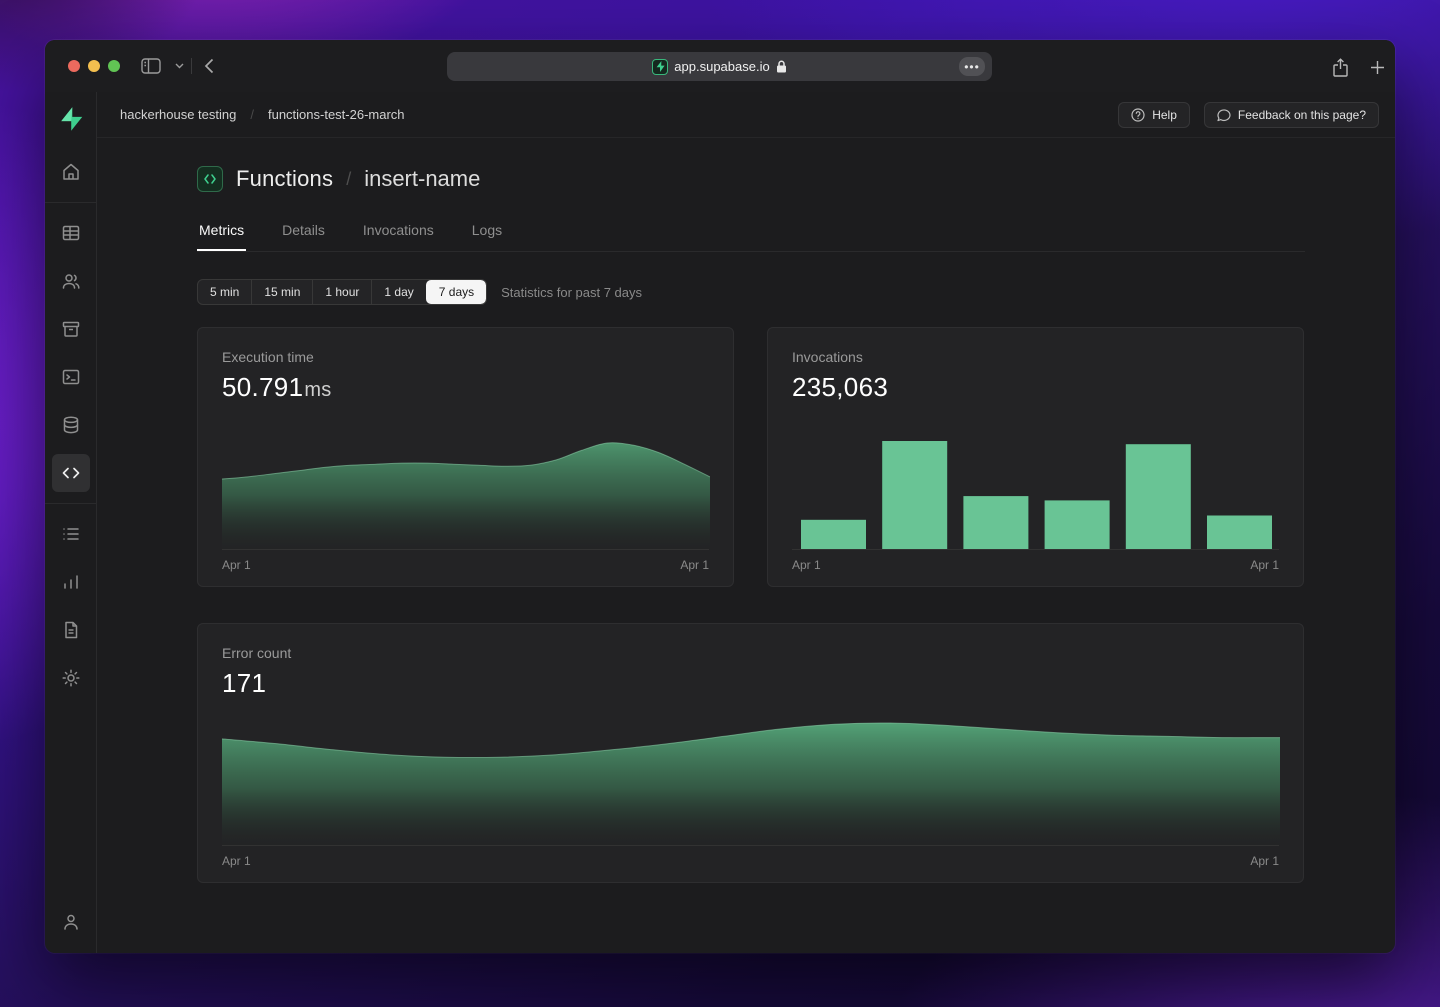 The image size is (1440, 1007). What do you see at coordinates (191, 66) in the screenshot?
I see `toolbar-divider` at bounding box center [191, 66].